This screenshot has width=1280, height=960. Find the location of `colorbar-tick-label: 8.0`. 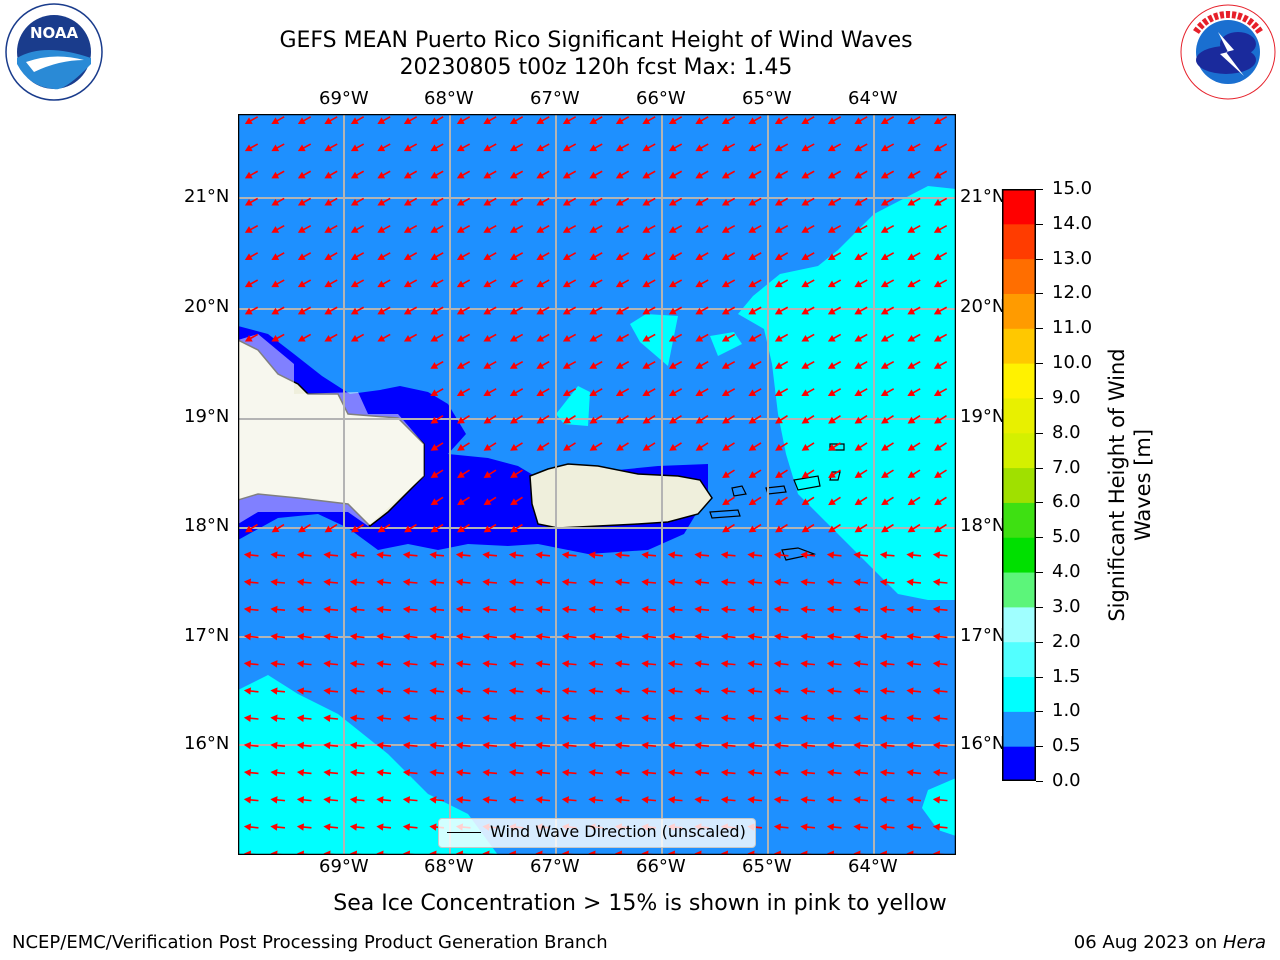

colorbar-tick-label: 8.0 is located at coordinates (1066, 432).